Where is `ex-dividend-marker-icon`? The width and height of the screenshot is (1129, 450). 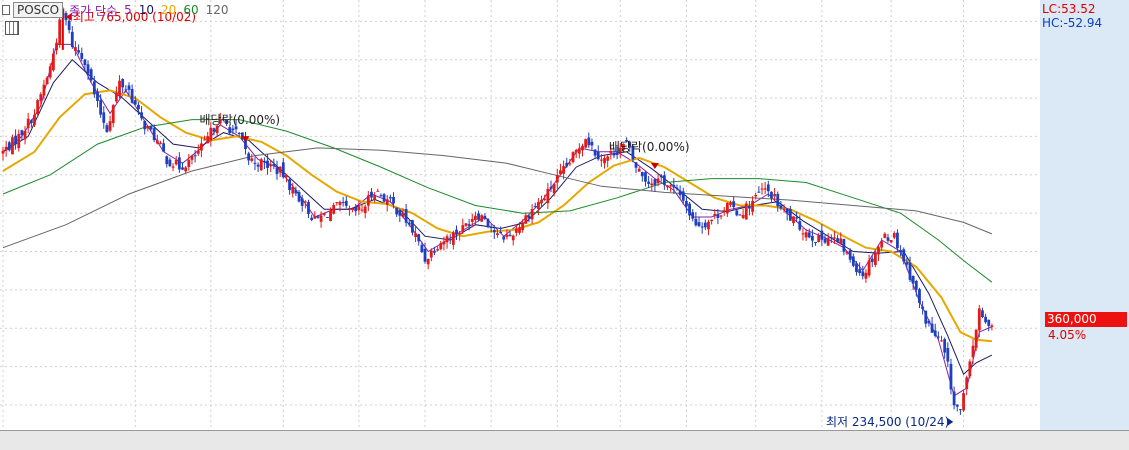
ex-dividend-marker-icon is located at coordinates (245, 139).